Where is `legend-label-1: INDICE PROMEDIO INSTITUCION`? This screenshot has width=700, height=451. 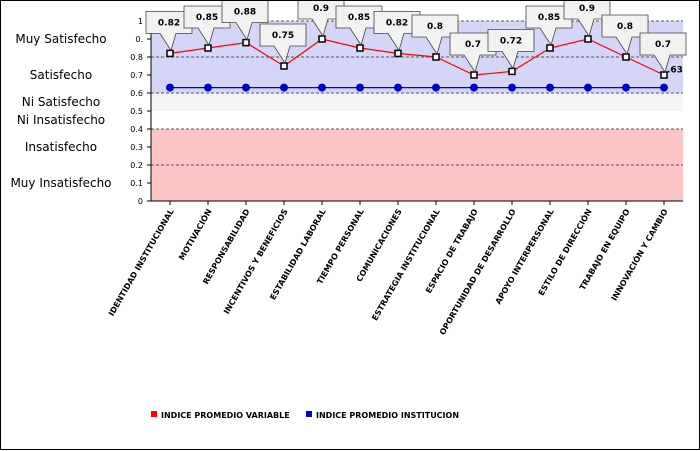 legend-label-1: INDICE PROMEDIO INSTITUCION is located at coordinates (387, 415).